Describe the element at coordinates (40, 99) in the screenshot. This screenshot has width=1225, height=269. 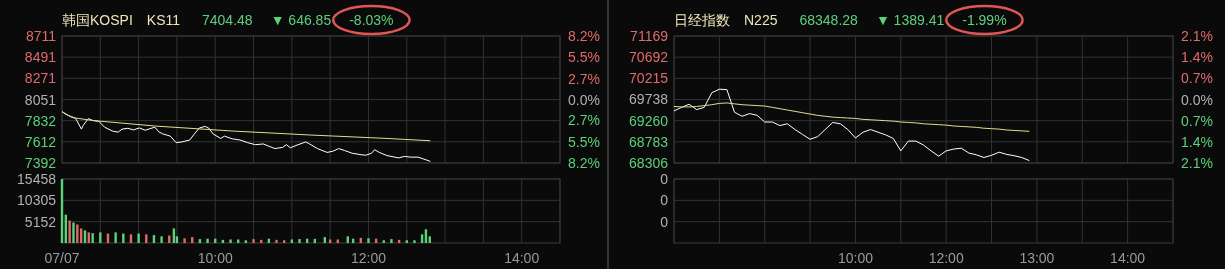
I see `y-tick-label: 8051` at that location.